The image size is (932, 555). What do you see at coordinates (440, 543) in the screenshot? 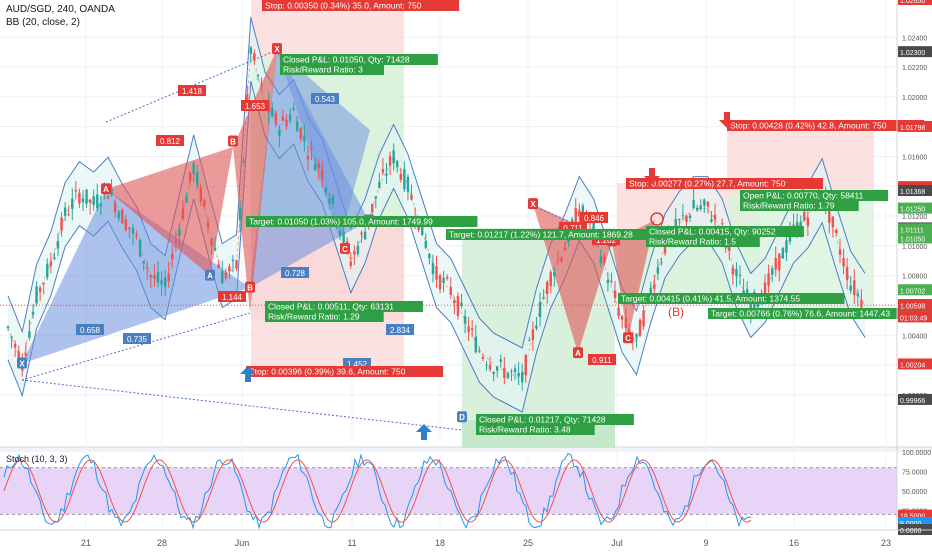
I see `x-tick-label: 18` at bounding box center [440, 543].